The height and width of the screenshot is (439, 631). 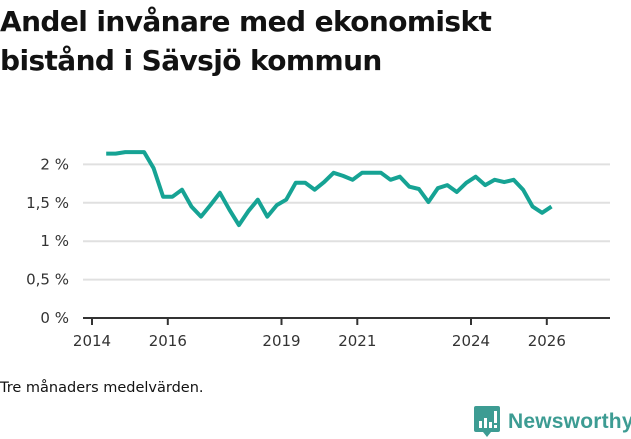 I want to click on footnote: Tre månaders medelvärden., so click(x=102, y=388).